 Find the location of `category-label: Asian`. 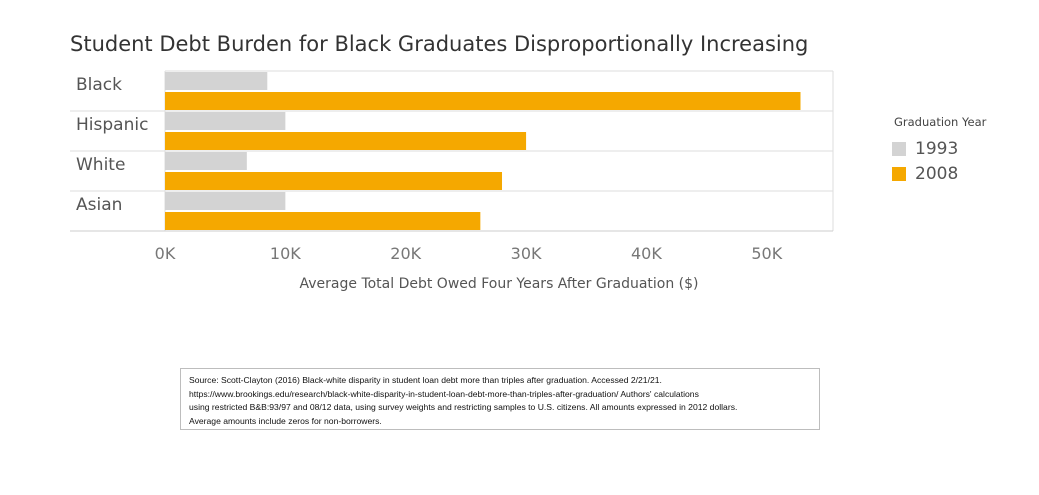

category-label: Asian is located at coordinates (99, 205).